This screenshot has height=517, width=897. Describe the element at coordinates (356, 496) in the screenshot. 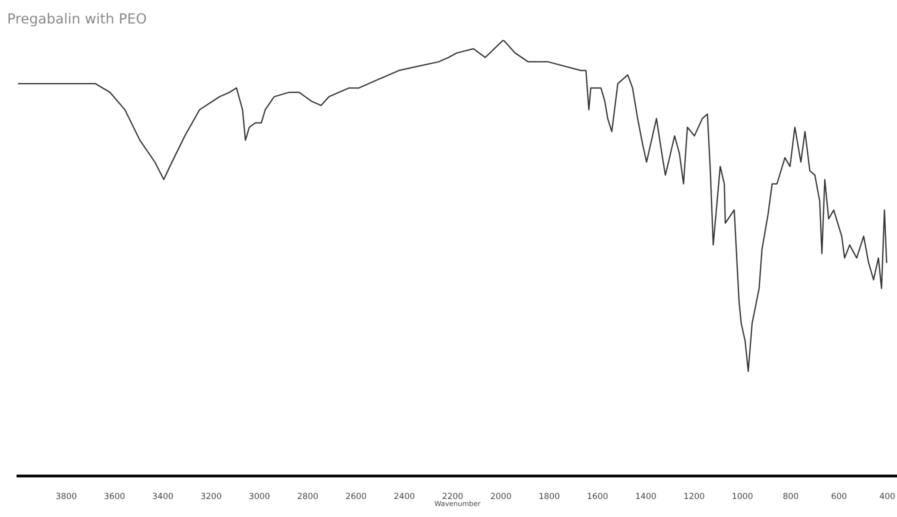

I see `x-tick-label: 2600` at that location.